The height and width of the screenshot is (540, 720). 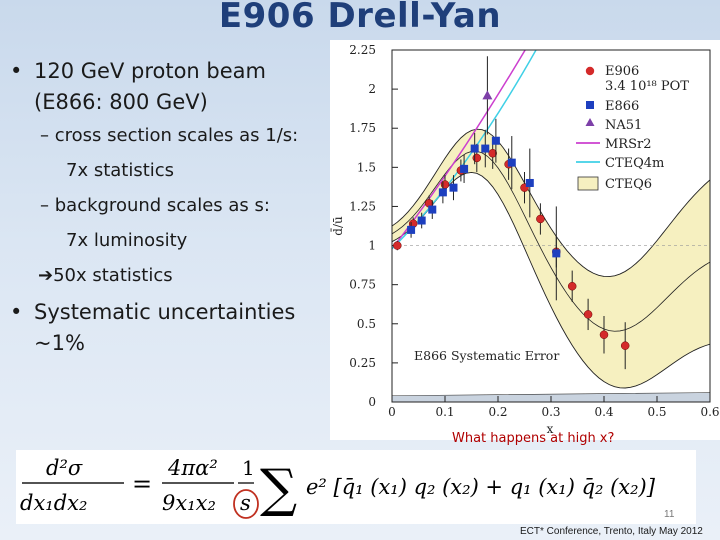 What do you see at coordinates (189, 503) in the screenshot?
I see `formula-denominator-rhs: 9x₁x₂` at bounding box center [189, 503].